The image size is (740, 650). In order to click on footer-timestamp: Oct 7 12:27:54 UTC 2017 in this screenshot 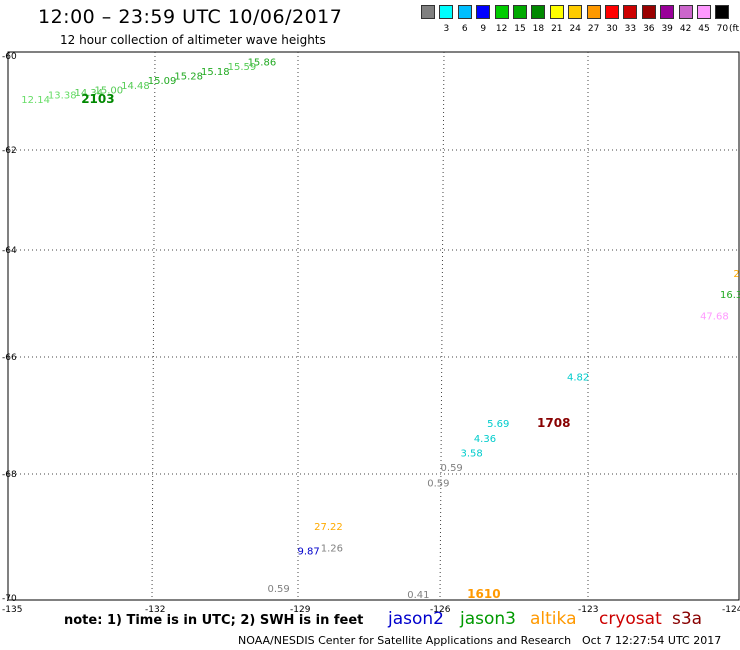, I will do `click(652, 640)`.